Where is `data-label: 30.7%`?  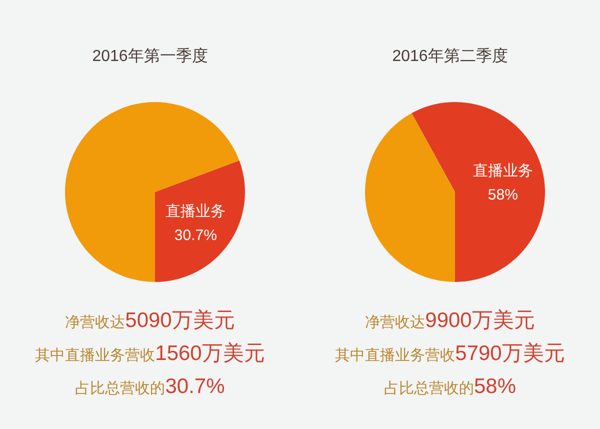
data-label: 30.7% is located at coordinates (195, 235).